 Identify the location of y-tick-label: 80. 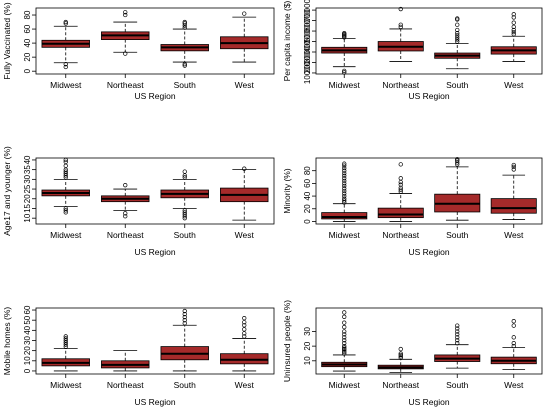
(307, 170).